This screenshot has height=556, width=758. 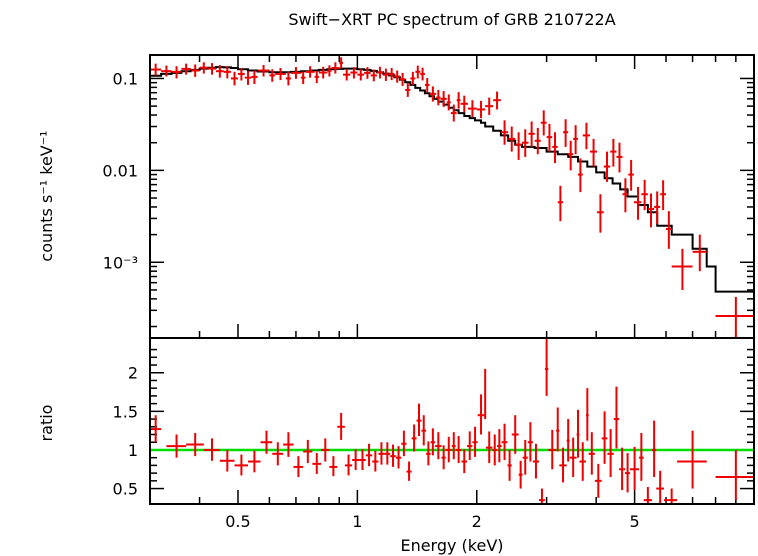 I want to click on ratio-y-axis-label: ratio, so click(x=46, y=423).